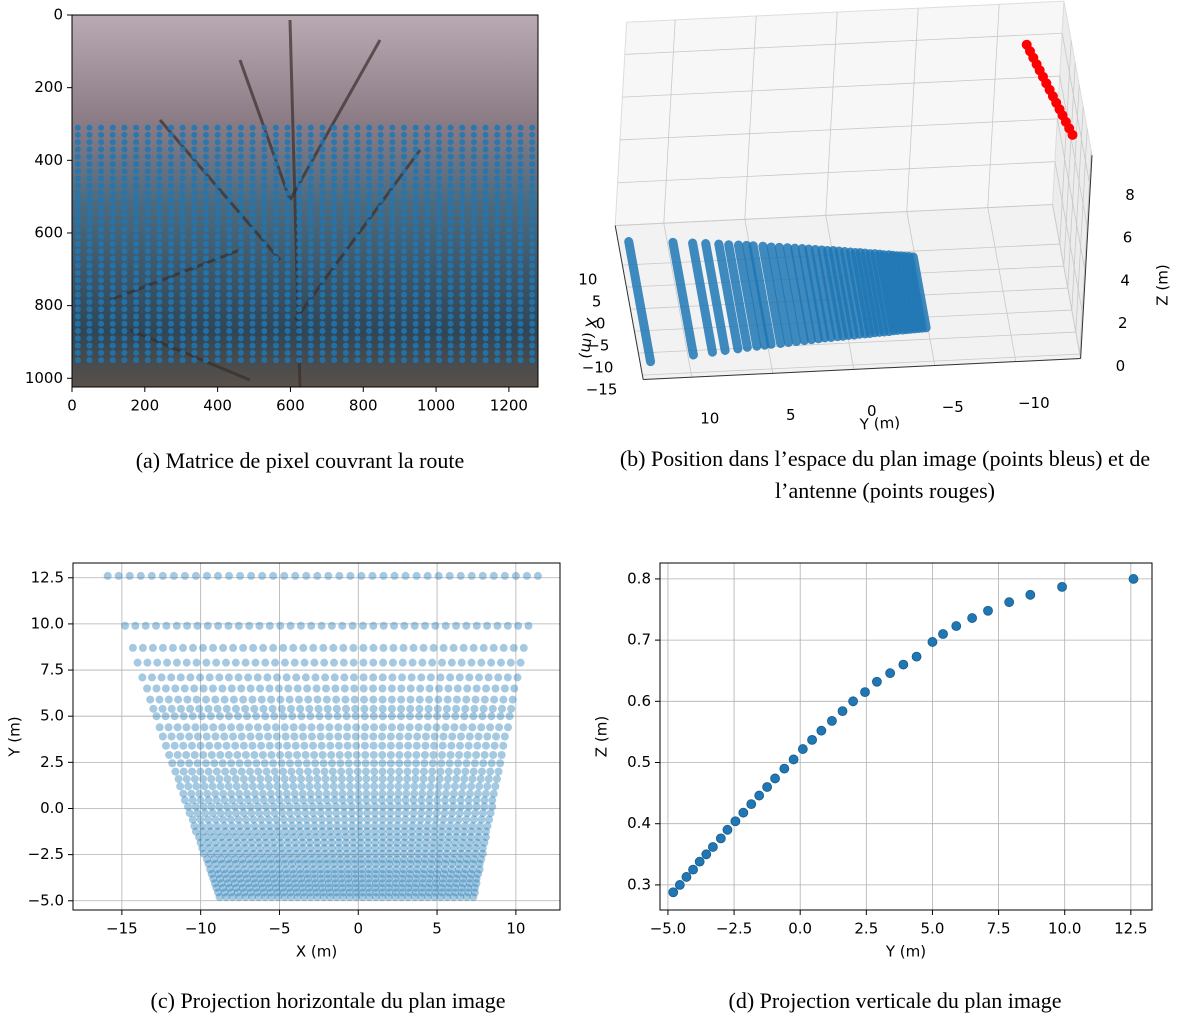 The width and height of the screenshot is (1184, 1023). What do you see at coordinates (47, 577) in the screenshot?
I see `y-tick-label: 12.5` at bounding box center [47, 577].